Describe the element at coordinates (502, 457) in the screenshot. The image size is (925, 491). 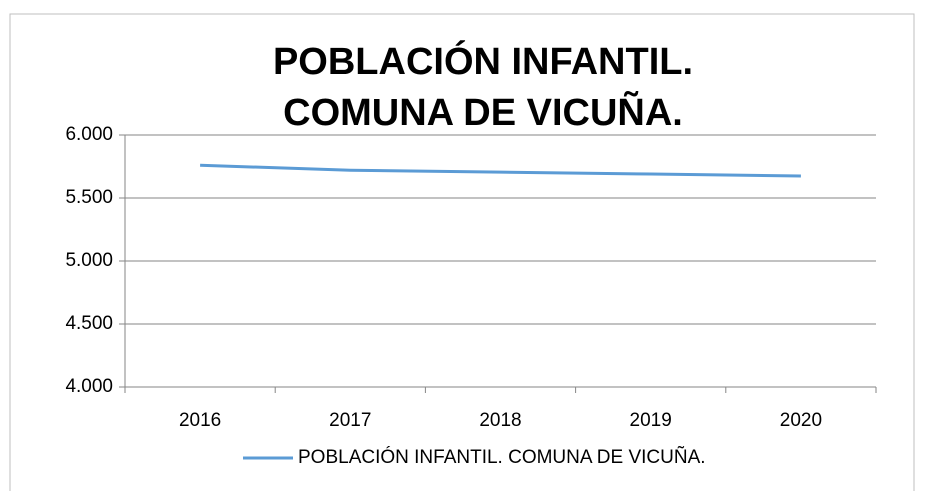
I see `legend-label: POBLACIÓN INFANTIL. COMUNA DE VICUÑA.` at that location.